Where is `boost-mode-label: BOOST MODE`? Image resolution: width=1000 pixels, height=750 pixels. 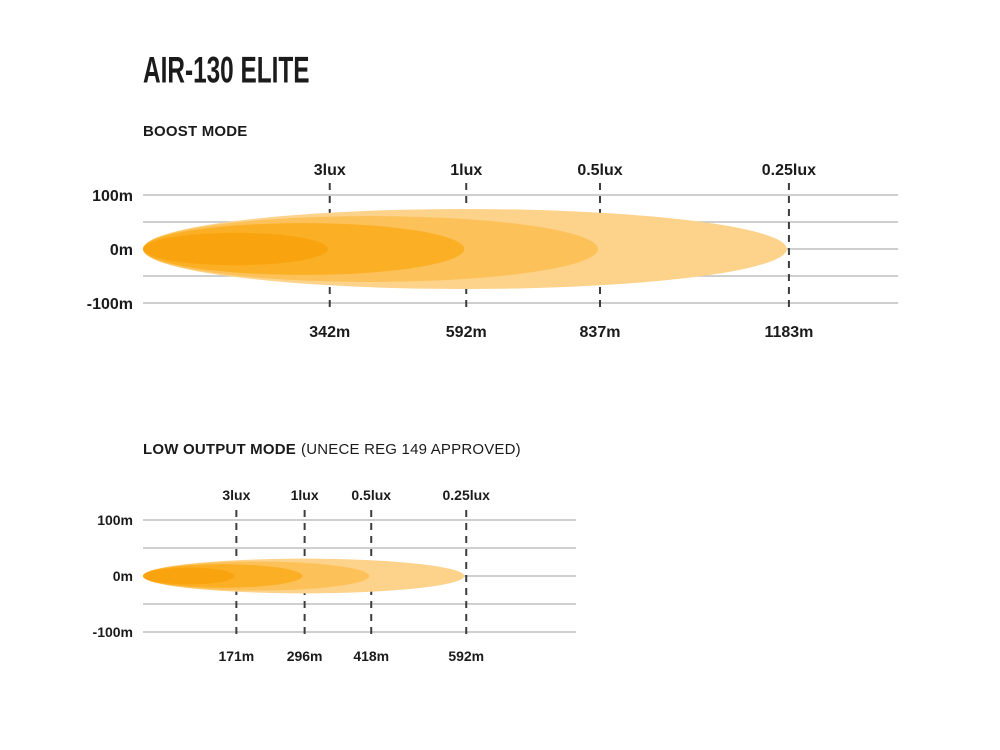 boost-mode-label: BOOST MODE is located at coordinates (195, 131).